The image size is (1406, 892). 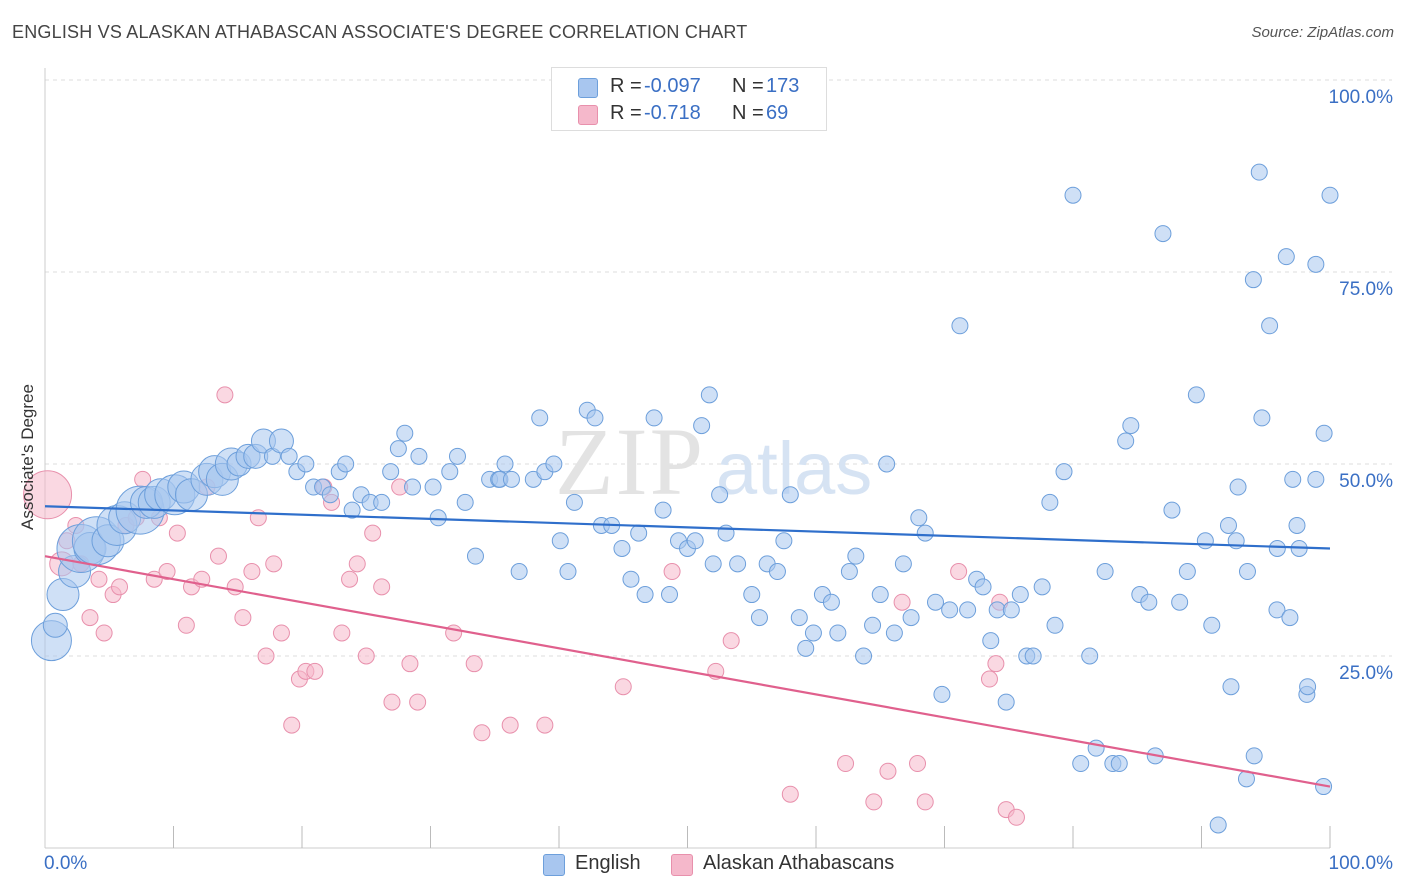 I want to click on y-tick-label: 75.0%, so click(x=1366, y=289).